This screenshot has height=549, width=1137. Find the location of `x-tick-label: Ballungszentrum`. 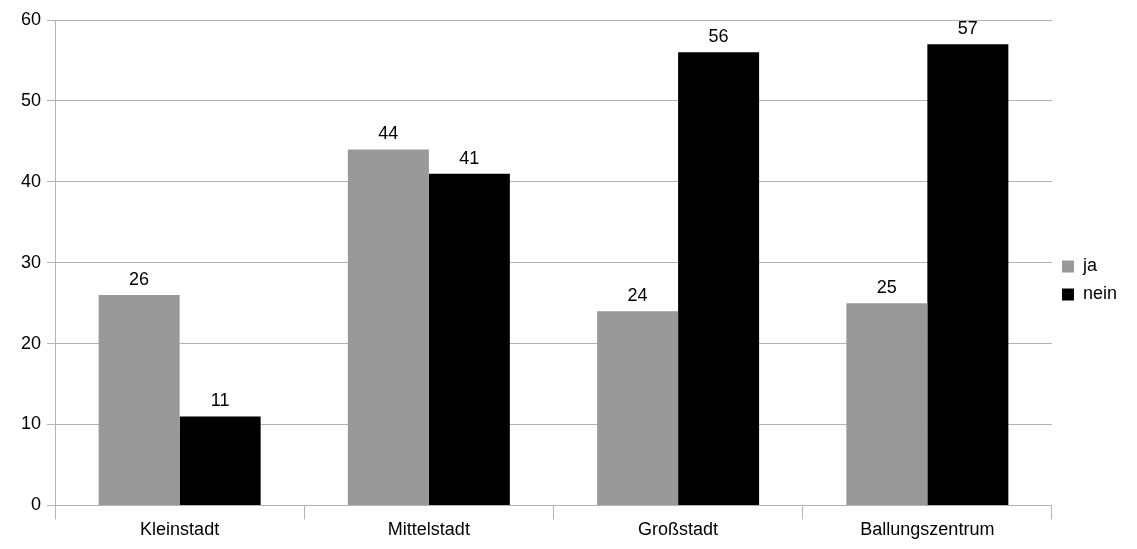

x-tick-label: Ballungszentrum is located at coordinates (927, 529).